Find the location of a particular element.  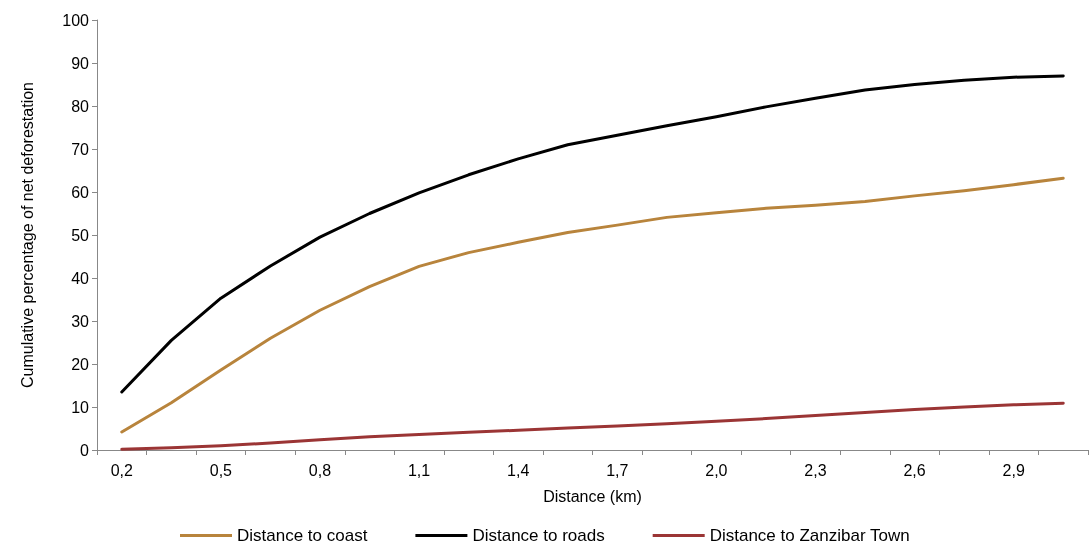

legend-label: Distance to roads is located at coordinates (538, 535).